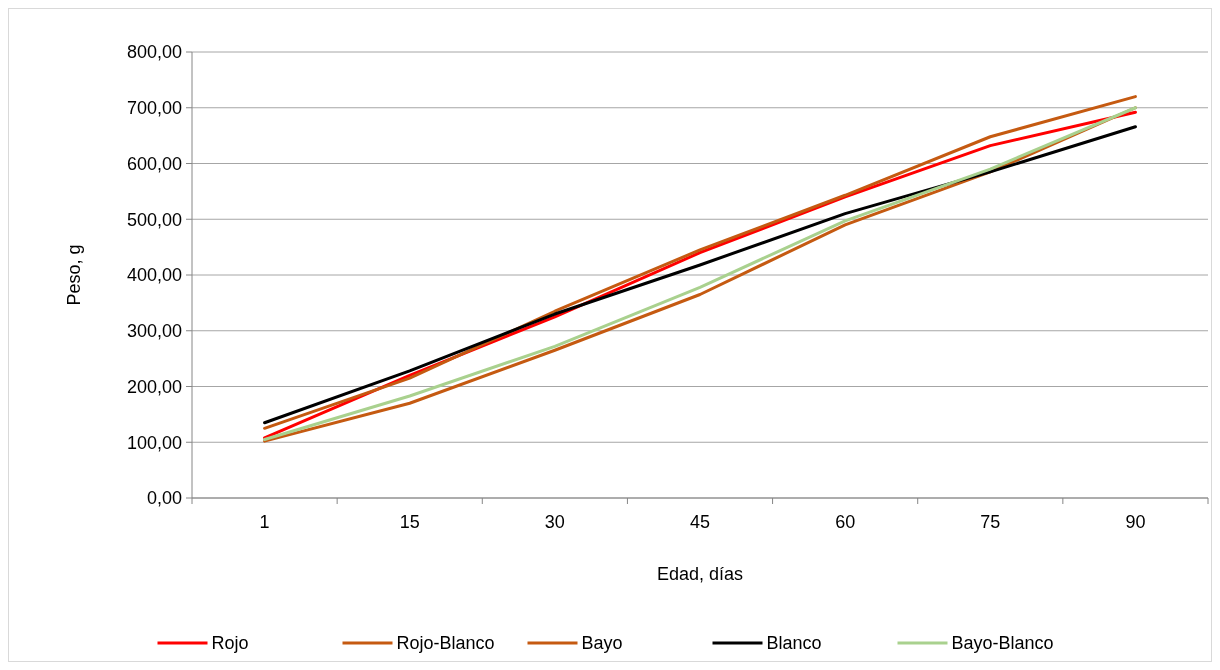 Image resolution: width=1220 pixels, height=670 pixels. I want to click on x-tick-label: 90, so click(1135, 522).